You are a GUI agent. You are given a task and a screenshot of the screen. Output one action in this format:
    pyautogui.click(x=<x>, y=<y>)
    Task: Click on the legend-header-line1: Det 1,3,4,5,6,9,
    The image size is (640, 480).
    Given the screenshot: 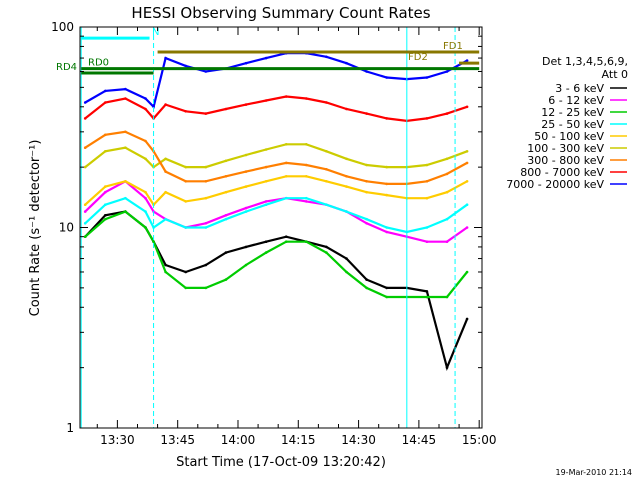 What is the action you would take?
    pyautogui.click(x=585, y=61)
    